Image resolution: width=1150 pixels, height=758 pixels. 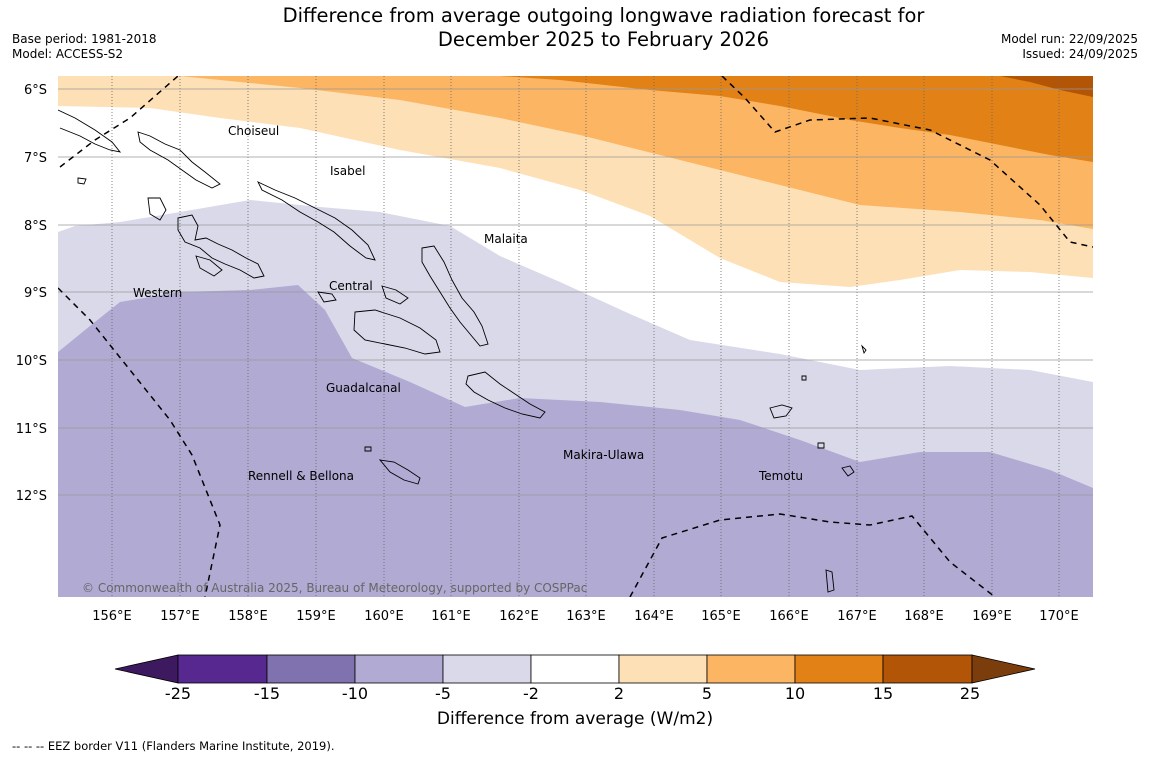 I want to click on island-santa-cruz, so click(x=781, y=411).